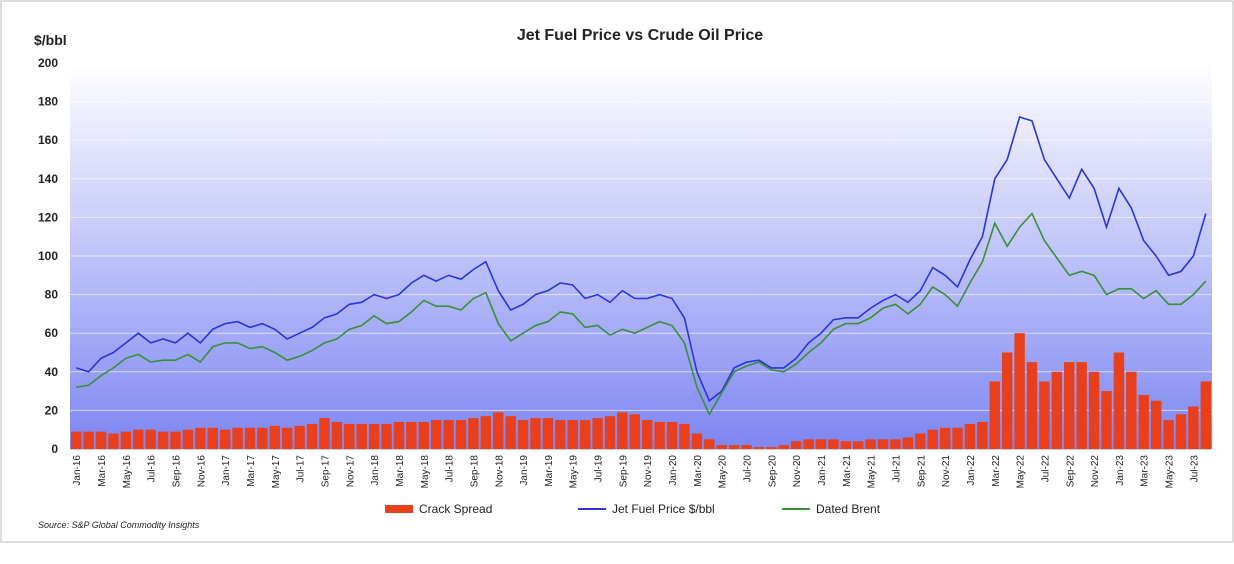 The width and height of the screenshot is (1234, 564). What do you see at coordinates (673, 470) in the screenshot?
I see `x-tick-label: Jan-20` at bounding box center [673, 470].